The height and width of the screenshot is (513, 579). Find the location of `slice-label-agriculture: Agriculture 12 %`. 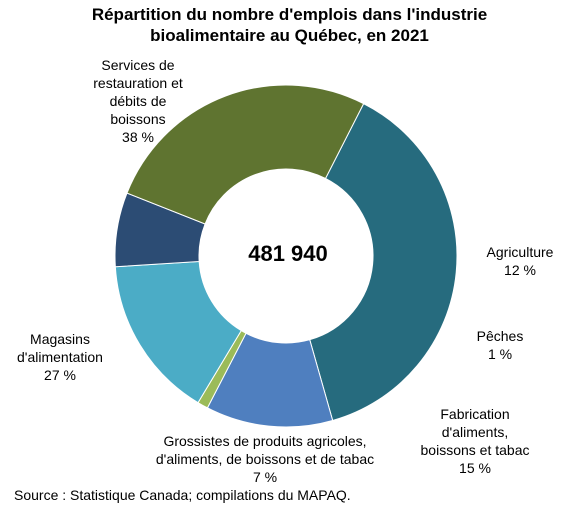

slice-label-agriculture: Agriculture 12 % is located at coordinates (520, 261).